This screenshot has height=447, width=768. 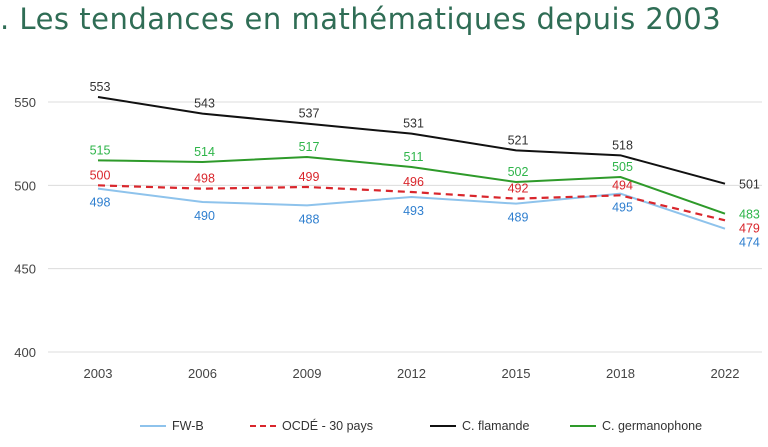 What do you see at coordinates (204, 104) in the screenshot?
I see `data-label: 543` at bounding box center [204, 104].